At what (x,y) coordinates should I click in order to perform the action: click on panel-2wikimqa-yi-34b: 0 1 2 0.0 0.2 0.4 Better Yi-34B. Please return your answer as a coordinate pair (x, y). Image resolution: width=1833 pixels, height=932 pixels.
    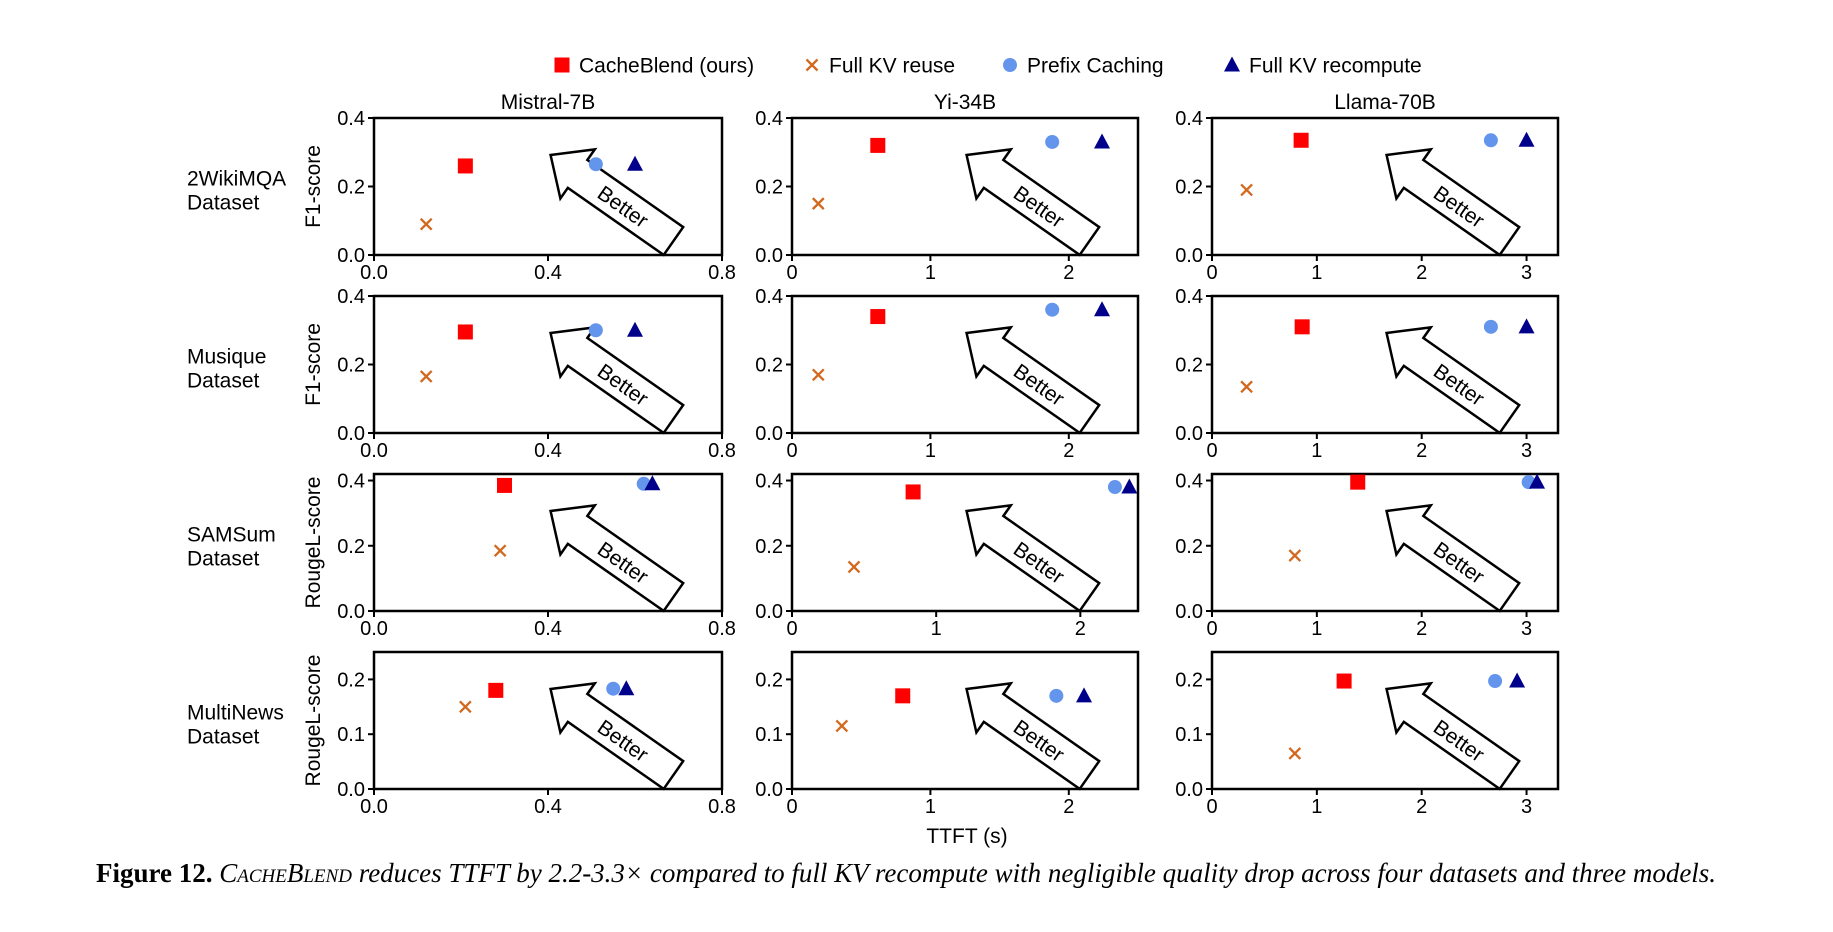
    Looking at the image, I should click on (947, 187).